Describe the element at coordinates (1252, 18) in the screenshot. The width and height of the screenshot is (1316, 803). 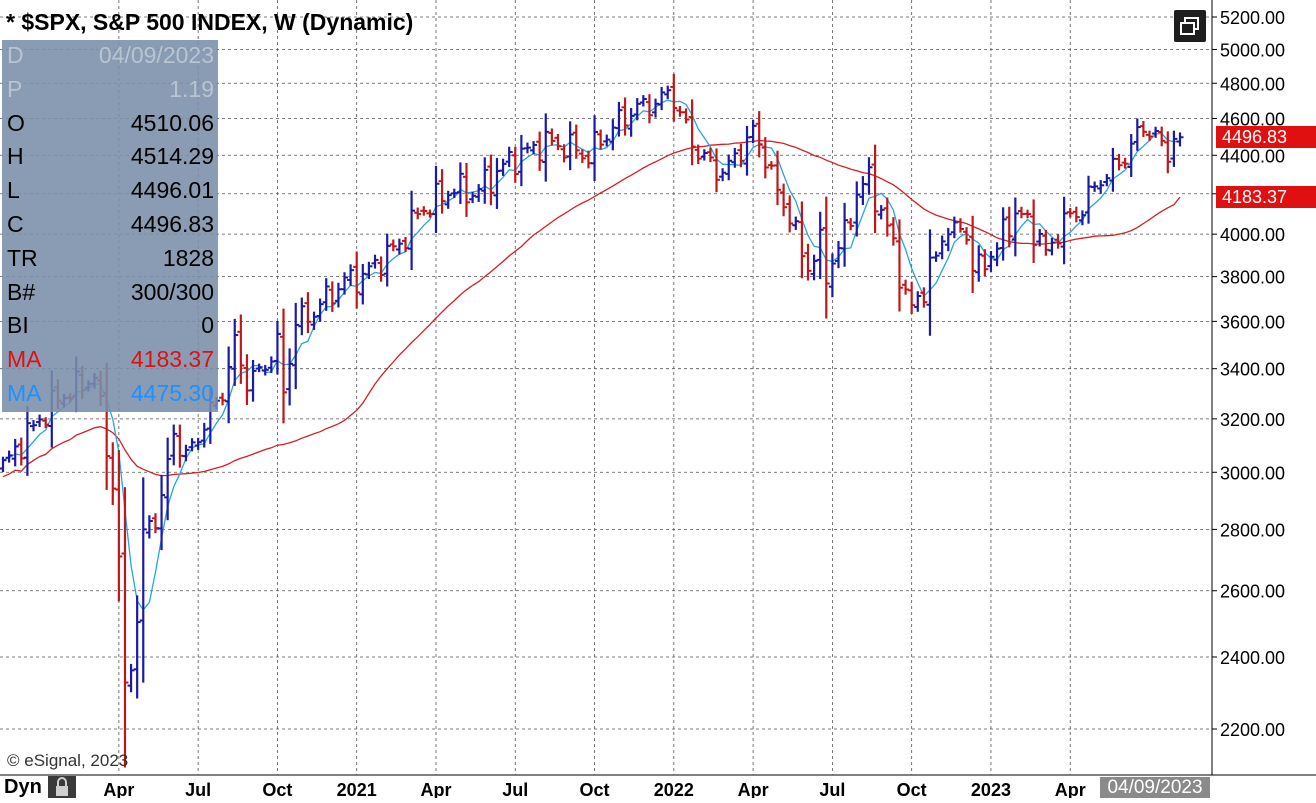
I see `y-tick-label: 5200.00` at that location.